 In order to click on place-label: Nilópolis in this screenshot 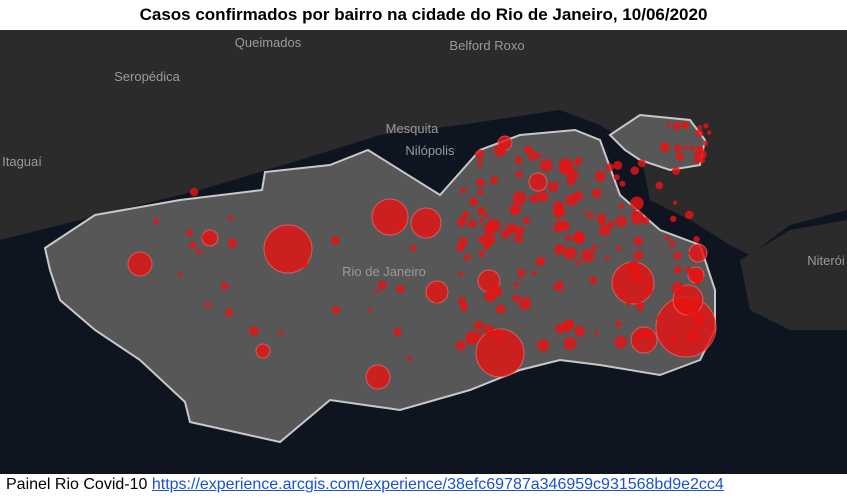, I will do `click(430, 150)`.